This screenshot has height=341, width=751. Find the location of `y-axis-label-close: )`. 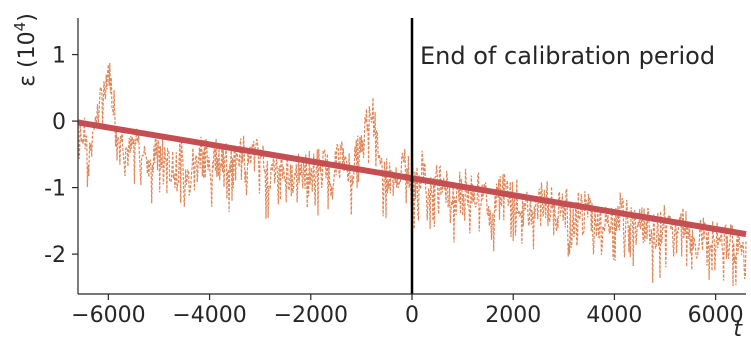

y-axis-label-close: ) is located at coordinates (27, 17).